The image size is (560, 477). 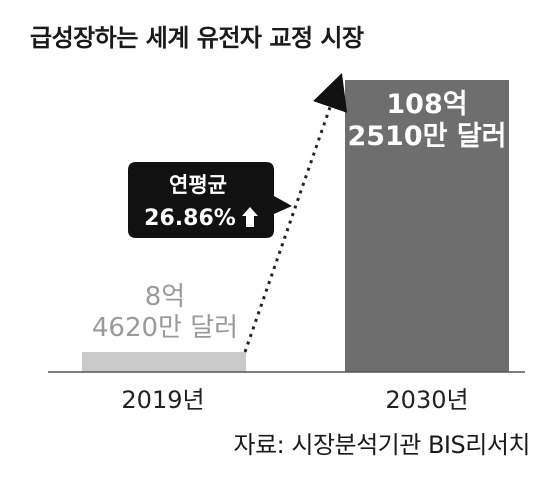 I want to click on callout-value: 26.86%, so click(x=190, y=218).